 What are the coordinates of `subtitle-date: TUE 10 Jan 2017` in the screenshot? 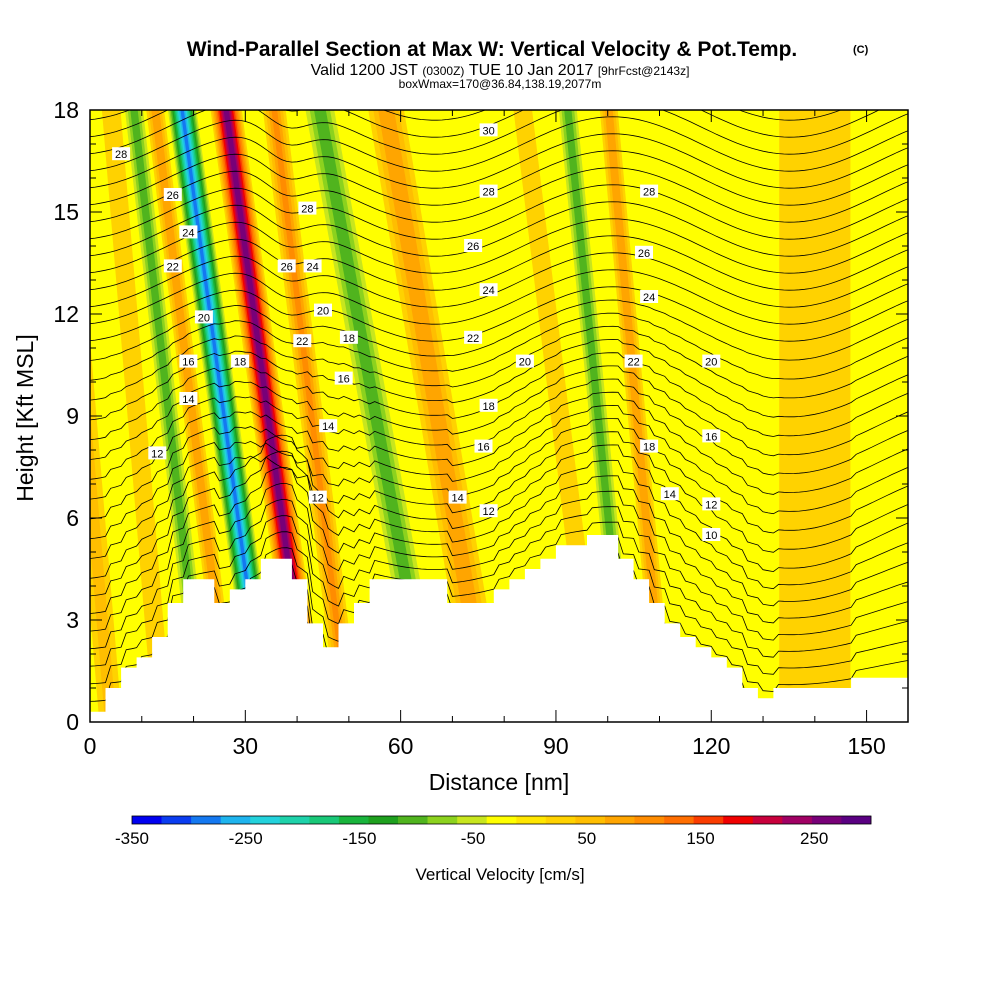 It's located at (531, 70).